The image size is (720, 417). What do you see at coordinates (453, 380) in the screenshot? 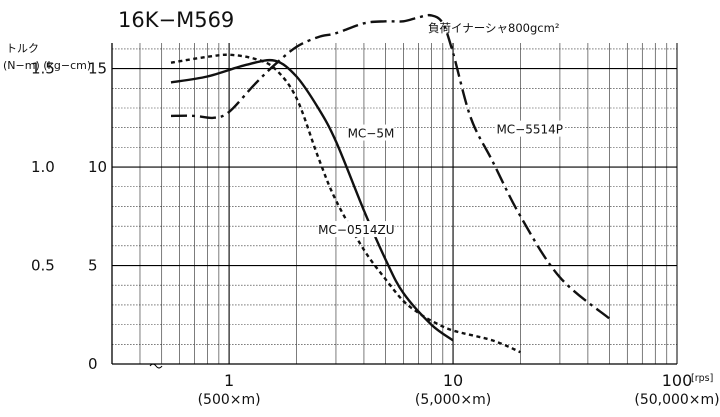
I see `x-tick-label: 10` at bounding box center [453, 380].